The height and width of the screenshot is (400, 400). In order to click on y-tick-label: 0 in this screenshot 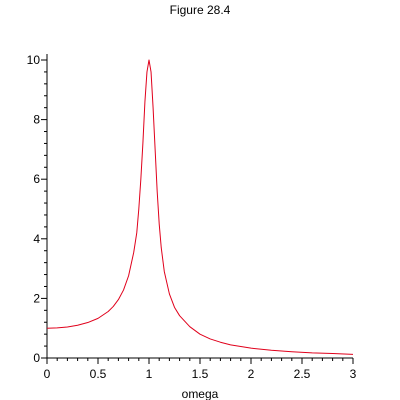, I will do `click(36, 358)`.